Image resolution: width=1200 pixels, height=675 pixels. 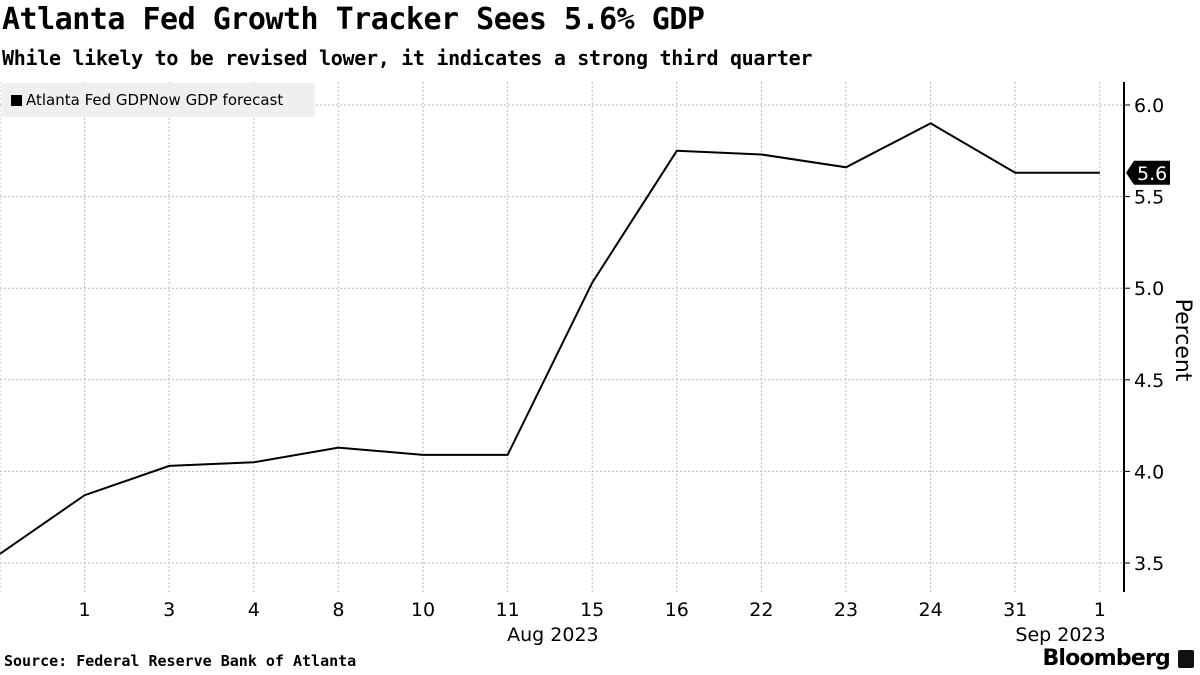 I want to click on x-tick-label: 4, so click(x=254, y=610).